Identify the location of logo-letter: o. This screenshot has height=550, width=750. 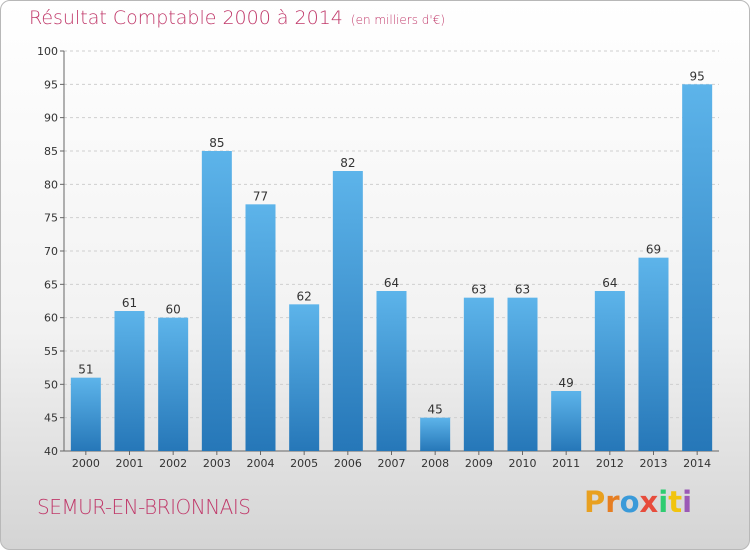
(629, 502).